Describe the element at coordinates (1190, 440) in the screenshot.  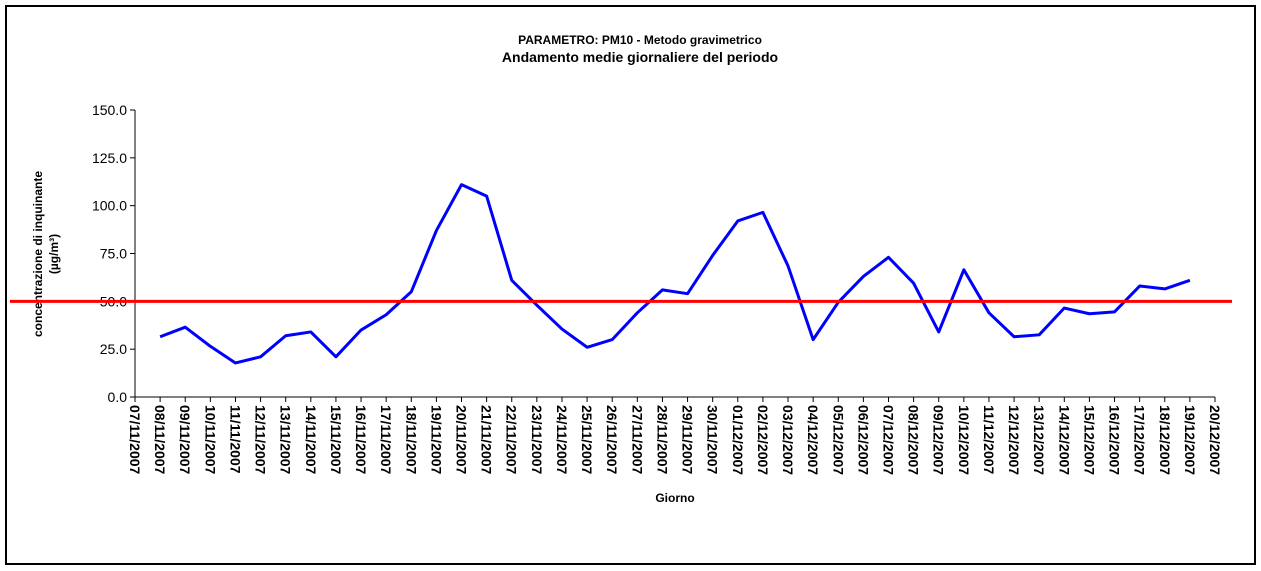
I see `x-tick-label: 19/12/2007` at that location.